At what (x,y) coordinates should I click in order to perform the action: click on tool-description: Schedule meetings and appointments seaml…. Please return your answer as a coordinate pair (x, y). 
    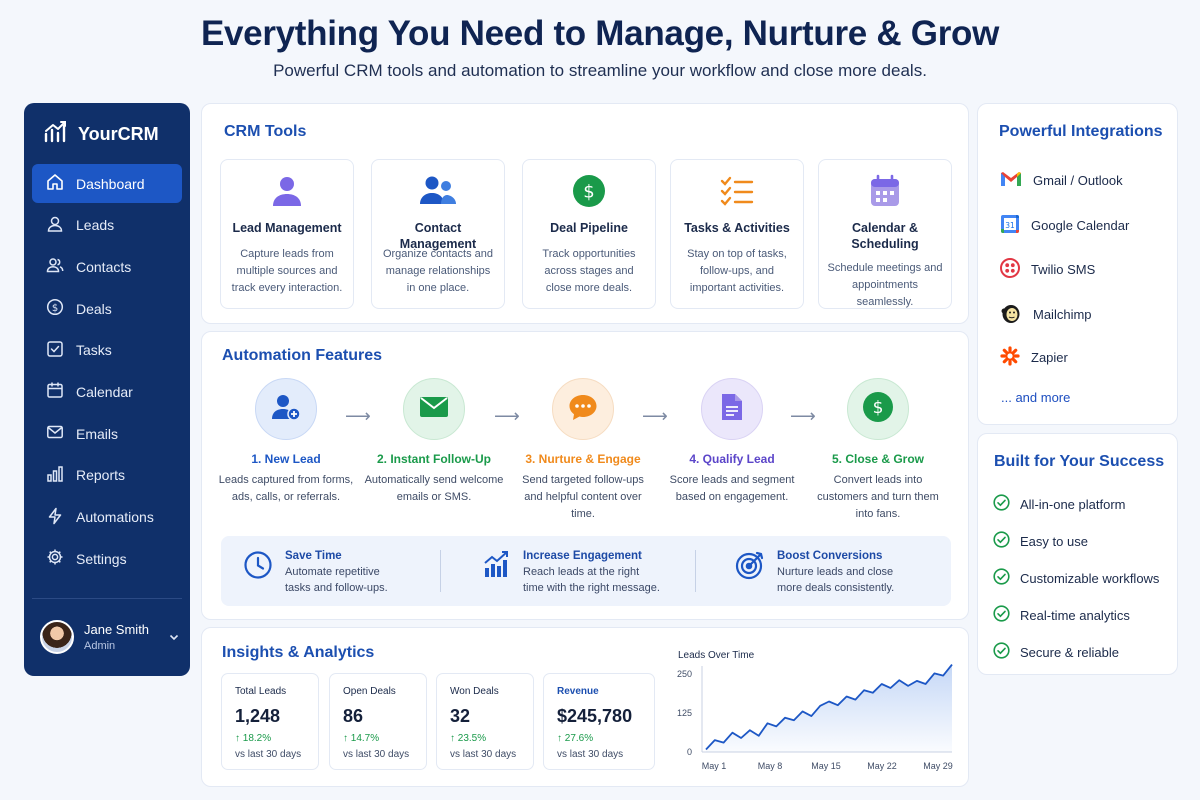
    Looking at the image, I should click on (885, 285).